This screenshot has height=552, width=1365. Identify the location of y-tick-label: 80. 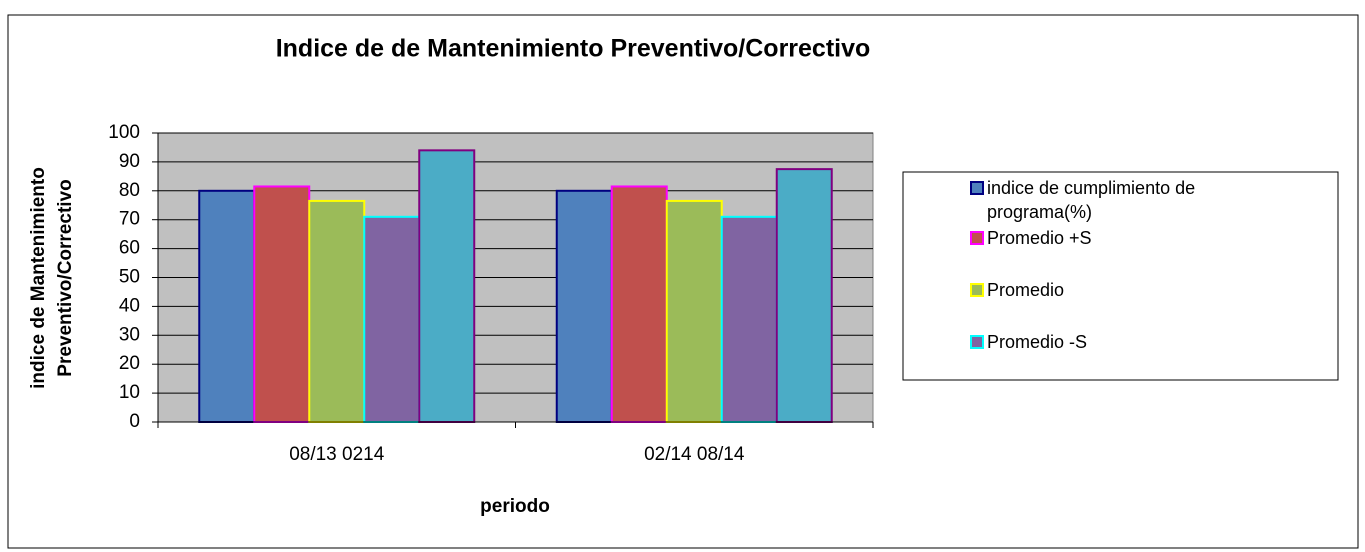
(129, 190).